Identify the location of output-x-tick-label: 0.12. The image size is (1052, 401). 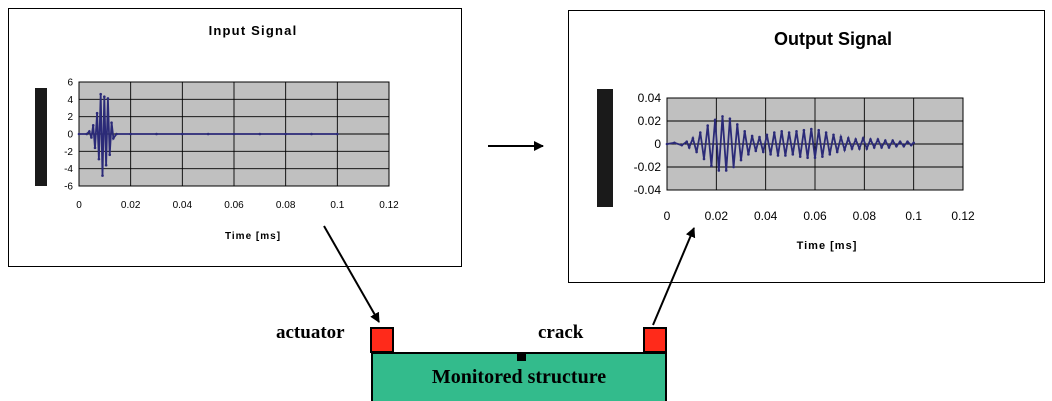
(963, 216).